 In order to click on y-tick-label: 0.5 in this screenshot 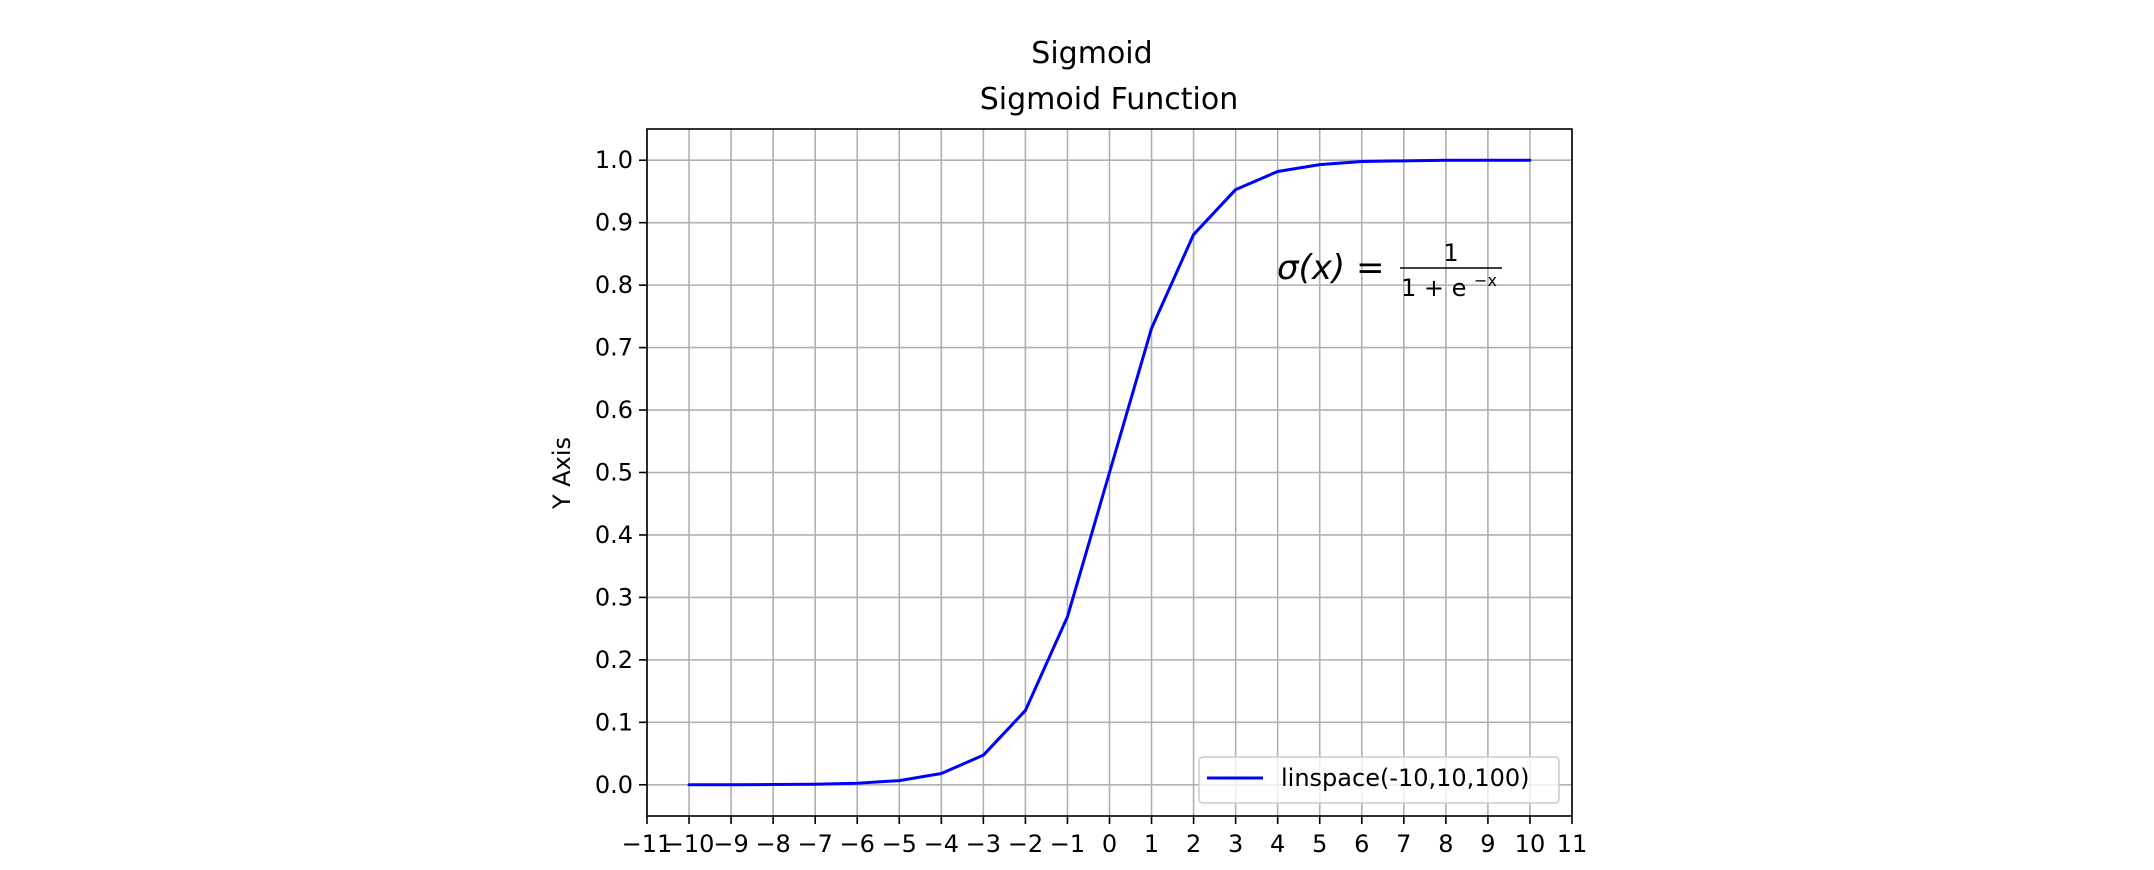, I will do `click(614, 473)`.